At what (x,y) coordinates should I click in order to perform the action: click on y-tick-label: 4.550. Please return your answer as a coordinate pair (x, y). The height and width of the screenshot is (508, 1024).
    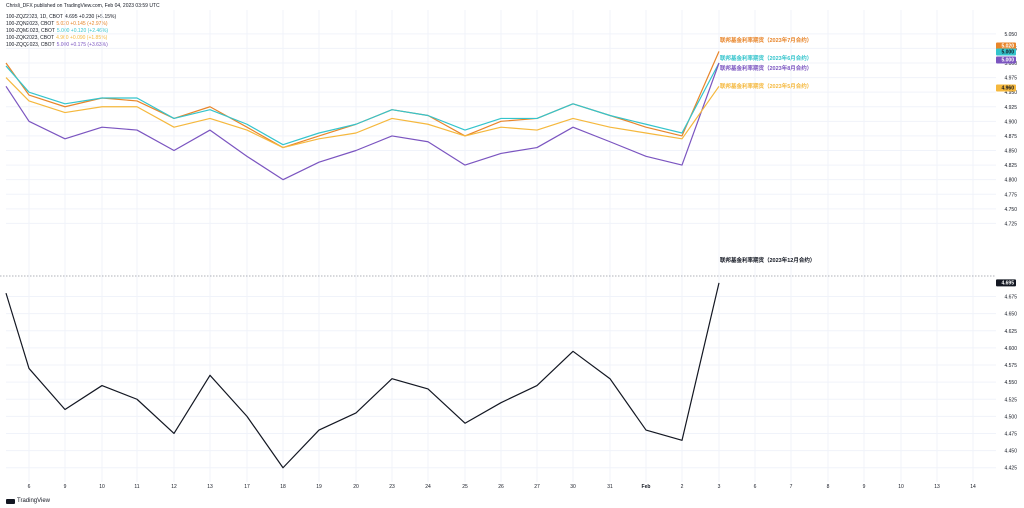
    Looking at the image, I should click on (1010, 383).